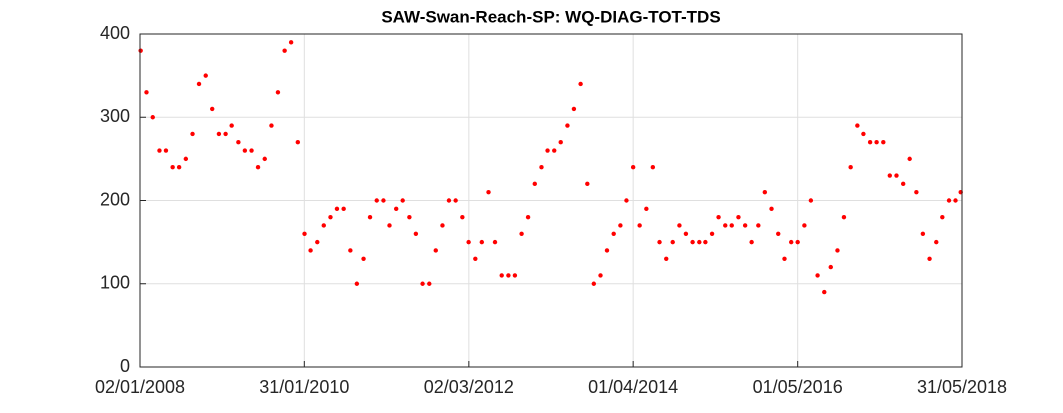  What do you see at coordinates (962, 387) in the screenshot?
I see `x-tick-label: 31/05/2018` at bounding box center [962, 387].